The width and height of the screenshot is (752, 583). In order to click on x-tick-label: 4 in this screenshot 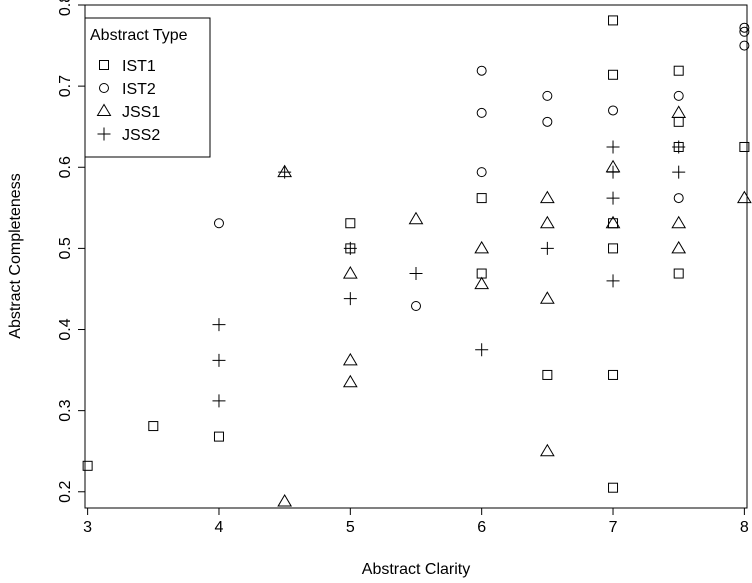, I will do `click(219, 527)`.